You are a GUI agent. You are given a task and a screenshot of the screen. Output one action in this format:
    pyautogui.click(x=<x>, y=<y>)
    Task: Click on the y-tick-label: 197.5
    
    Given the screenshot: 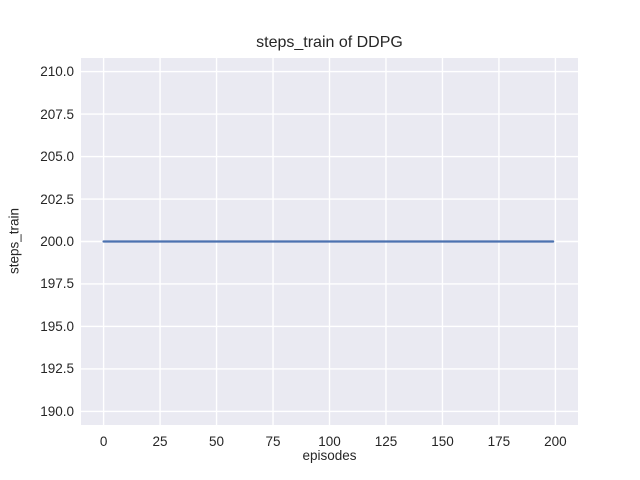 What is the action you would take?
    pyautogui.click(x=57, y=284)
    